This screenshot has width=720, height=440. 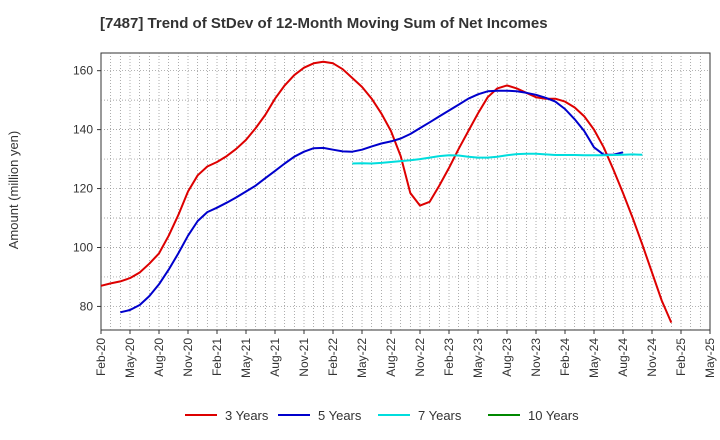 What do you see at coordinates (87, 306) in the screenshot?
I see `y-tick-label: 80` at bounding box center [87, 306].